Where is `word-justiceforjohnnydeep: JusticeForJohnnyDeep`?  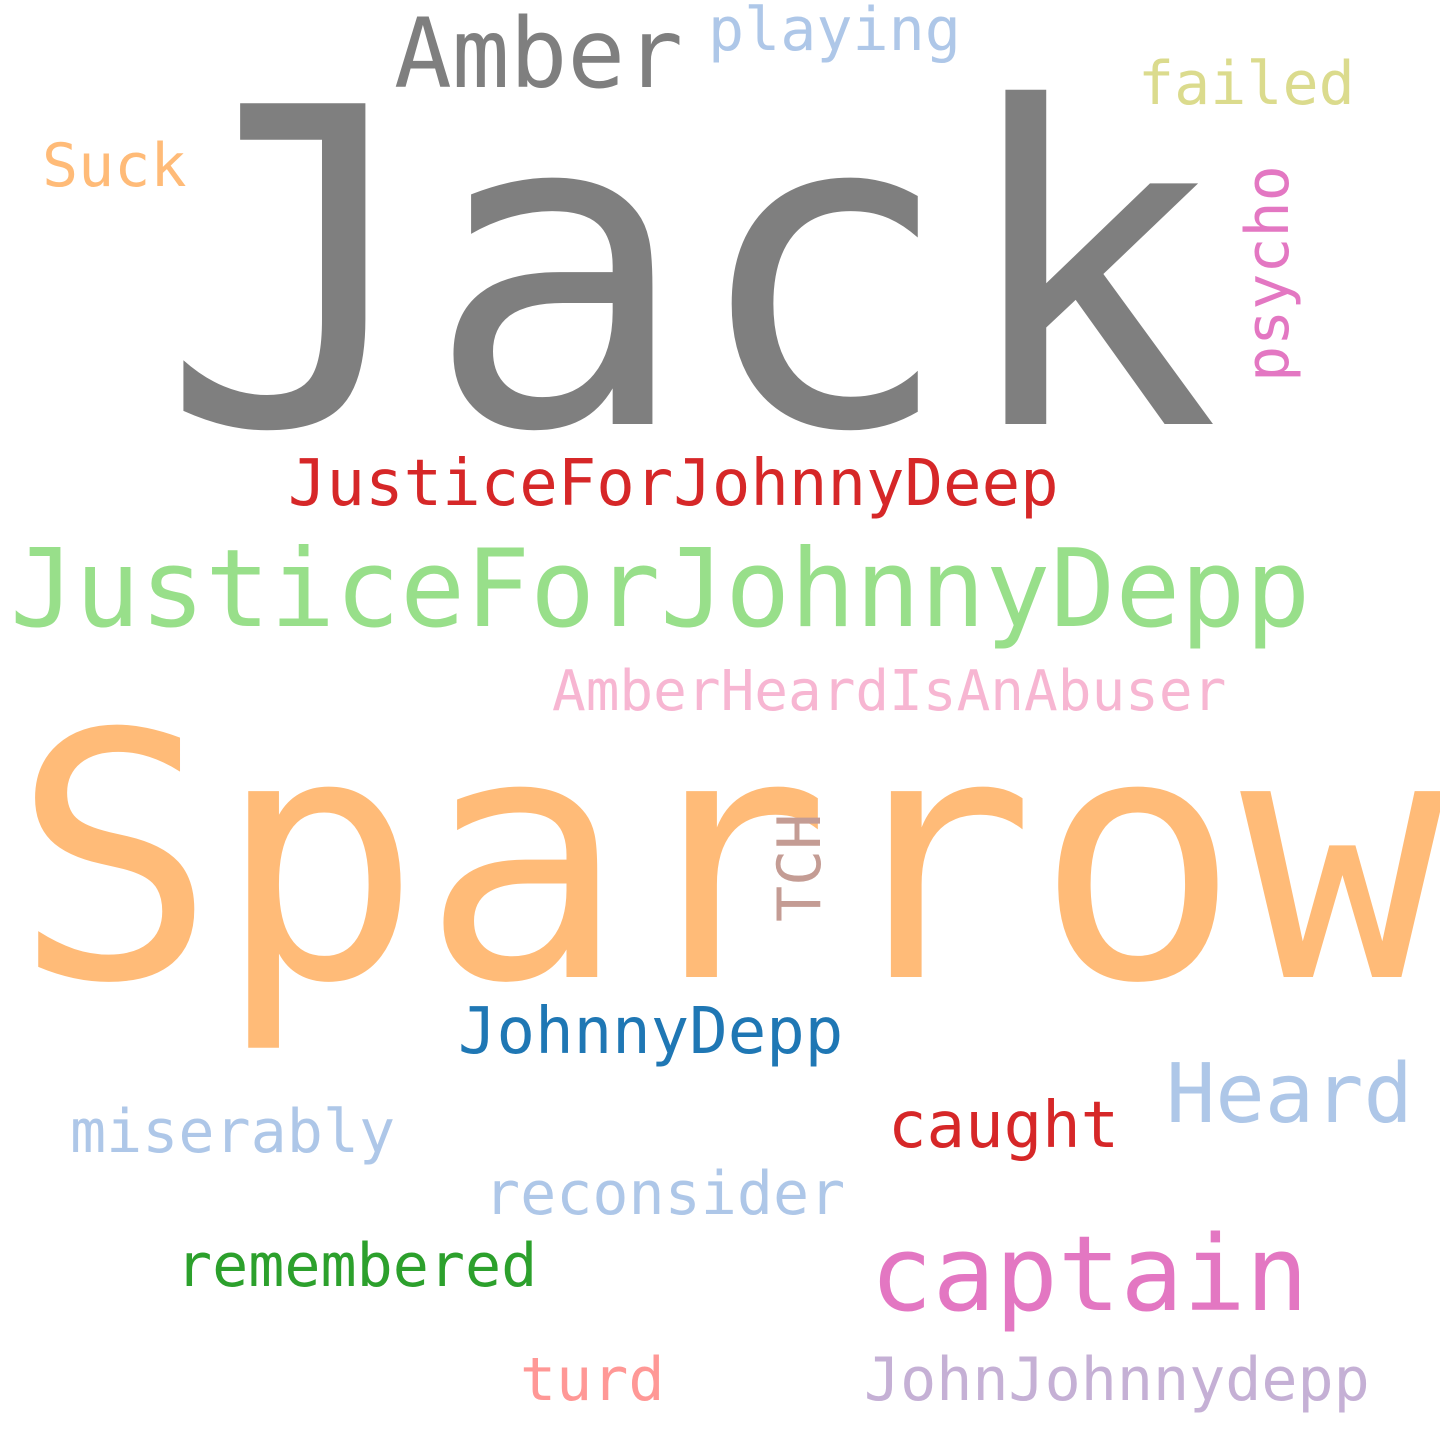 word-justiceforjohnnydeep: JusticeForJohnnyDeep is located at coordinates (673, 484).